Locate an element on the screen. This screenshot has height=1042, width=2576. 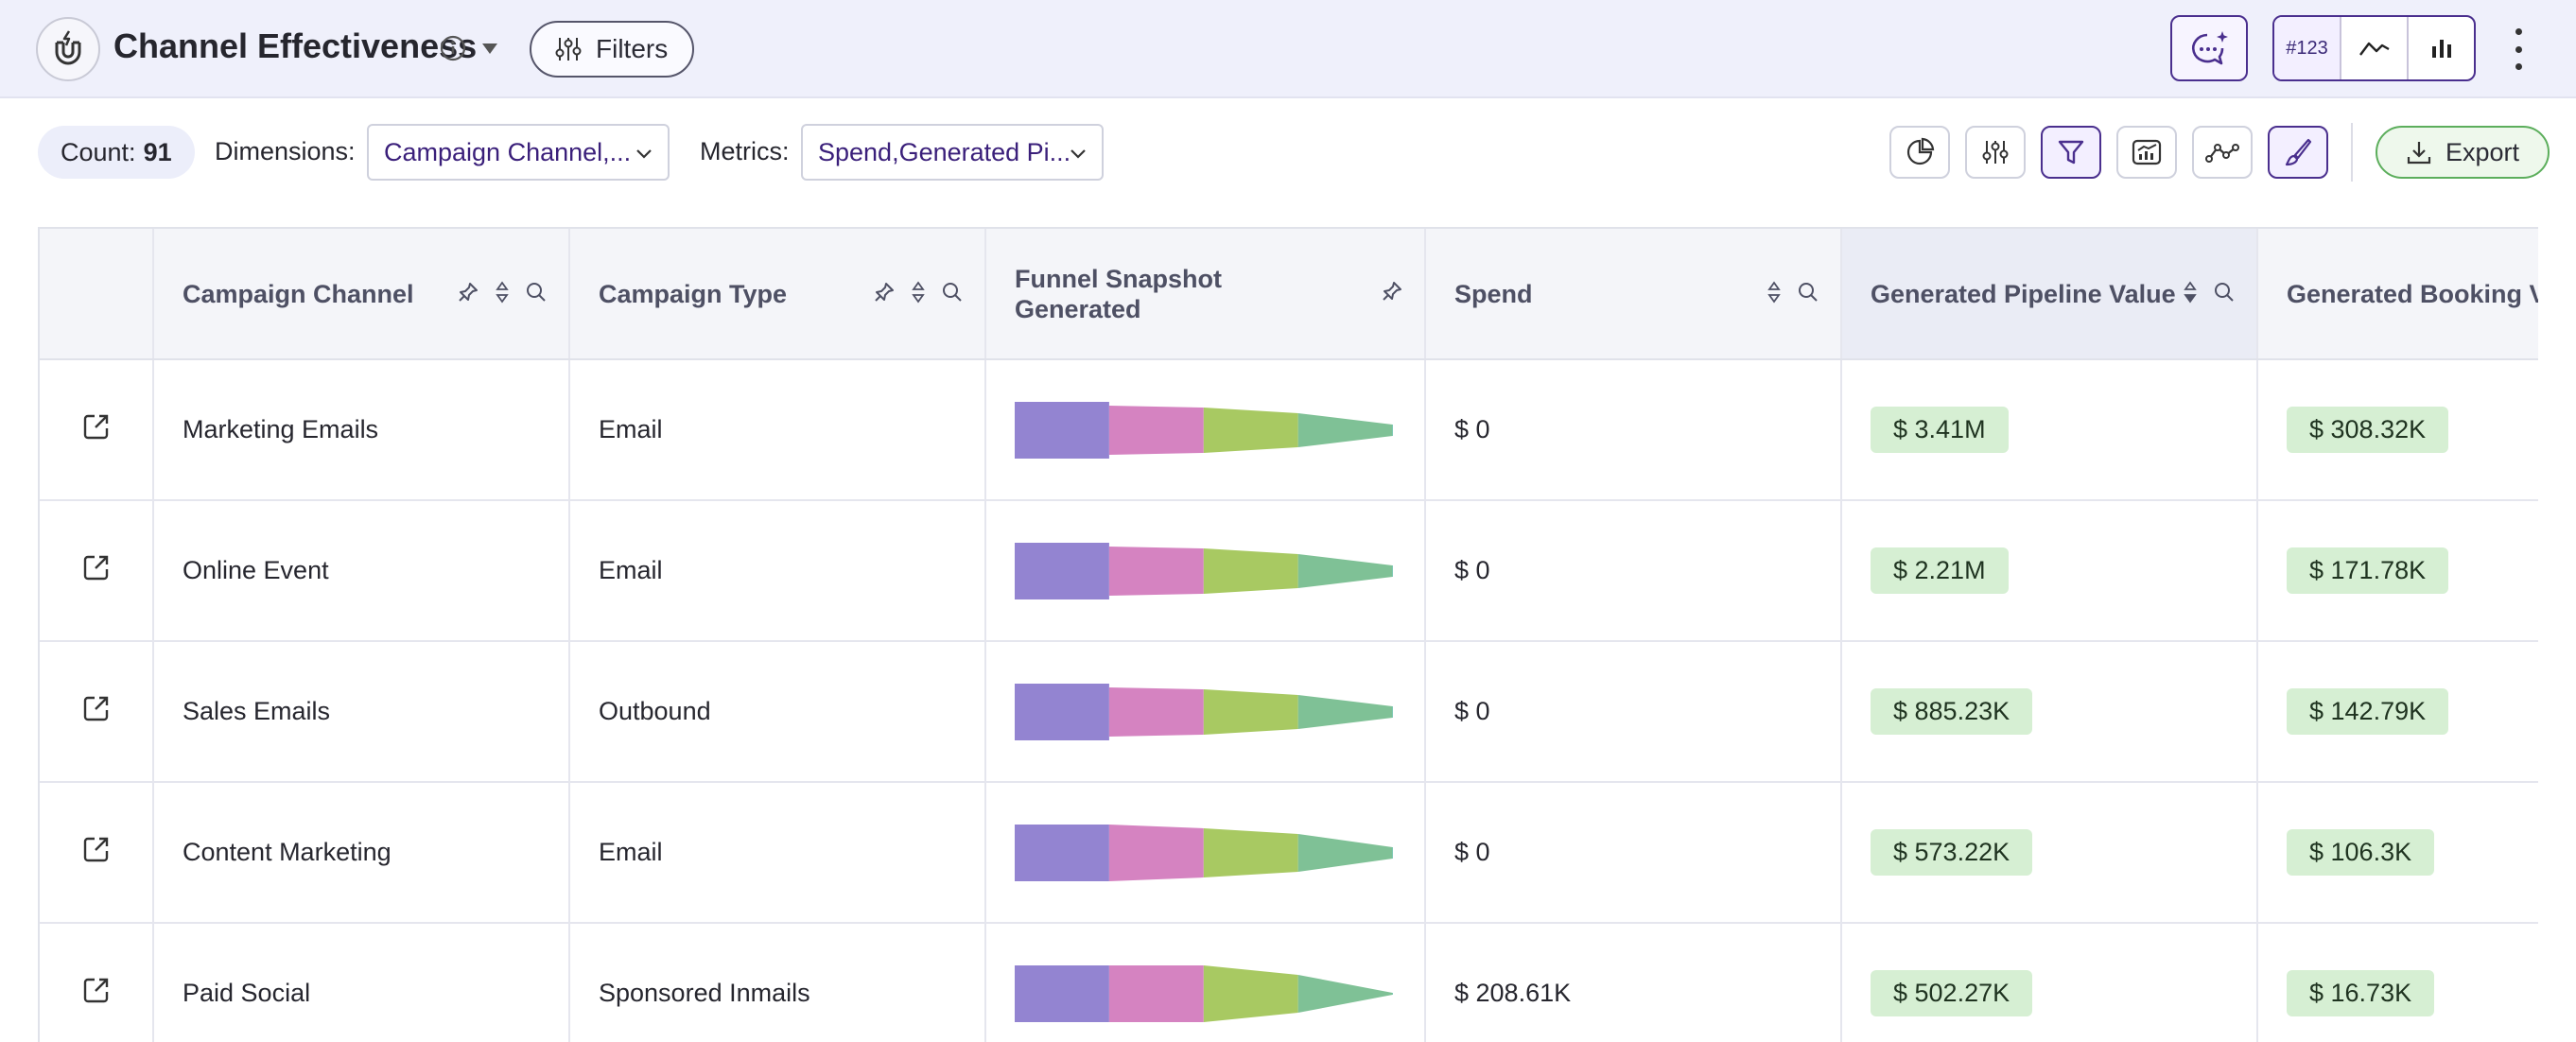
filters-button: Filters is located at coordinates (612, 50).